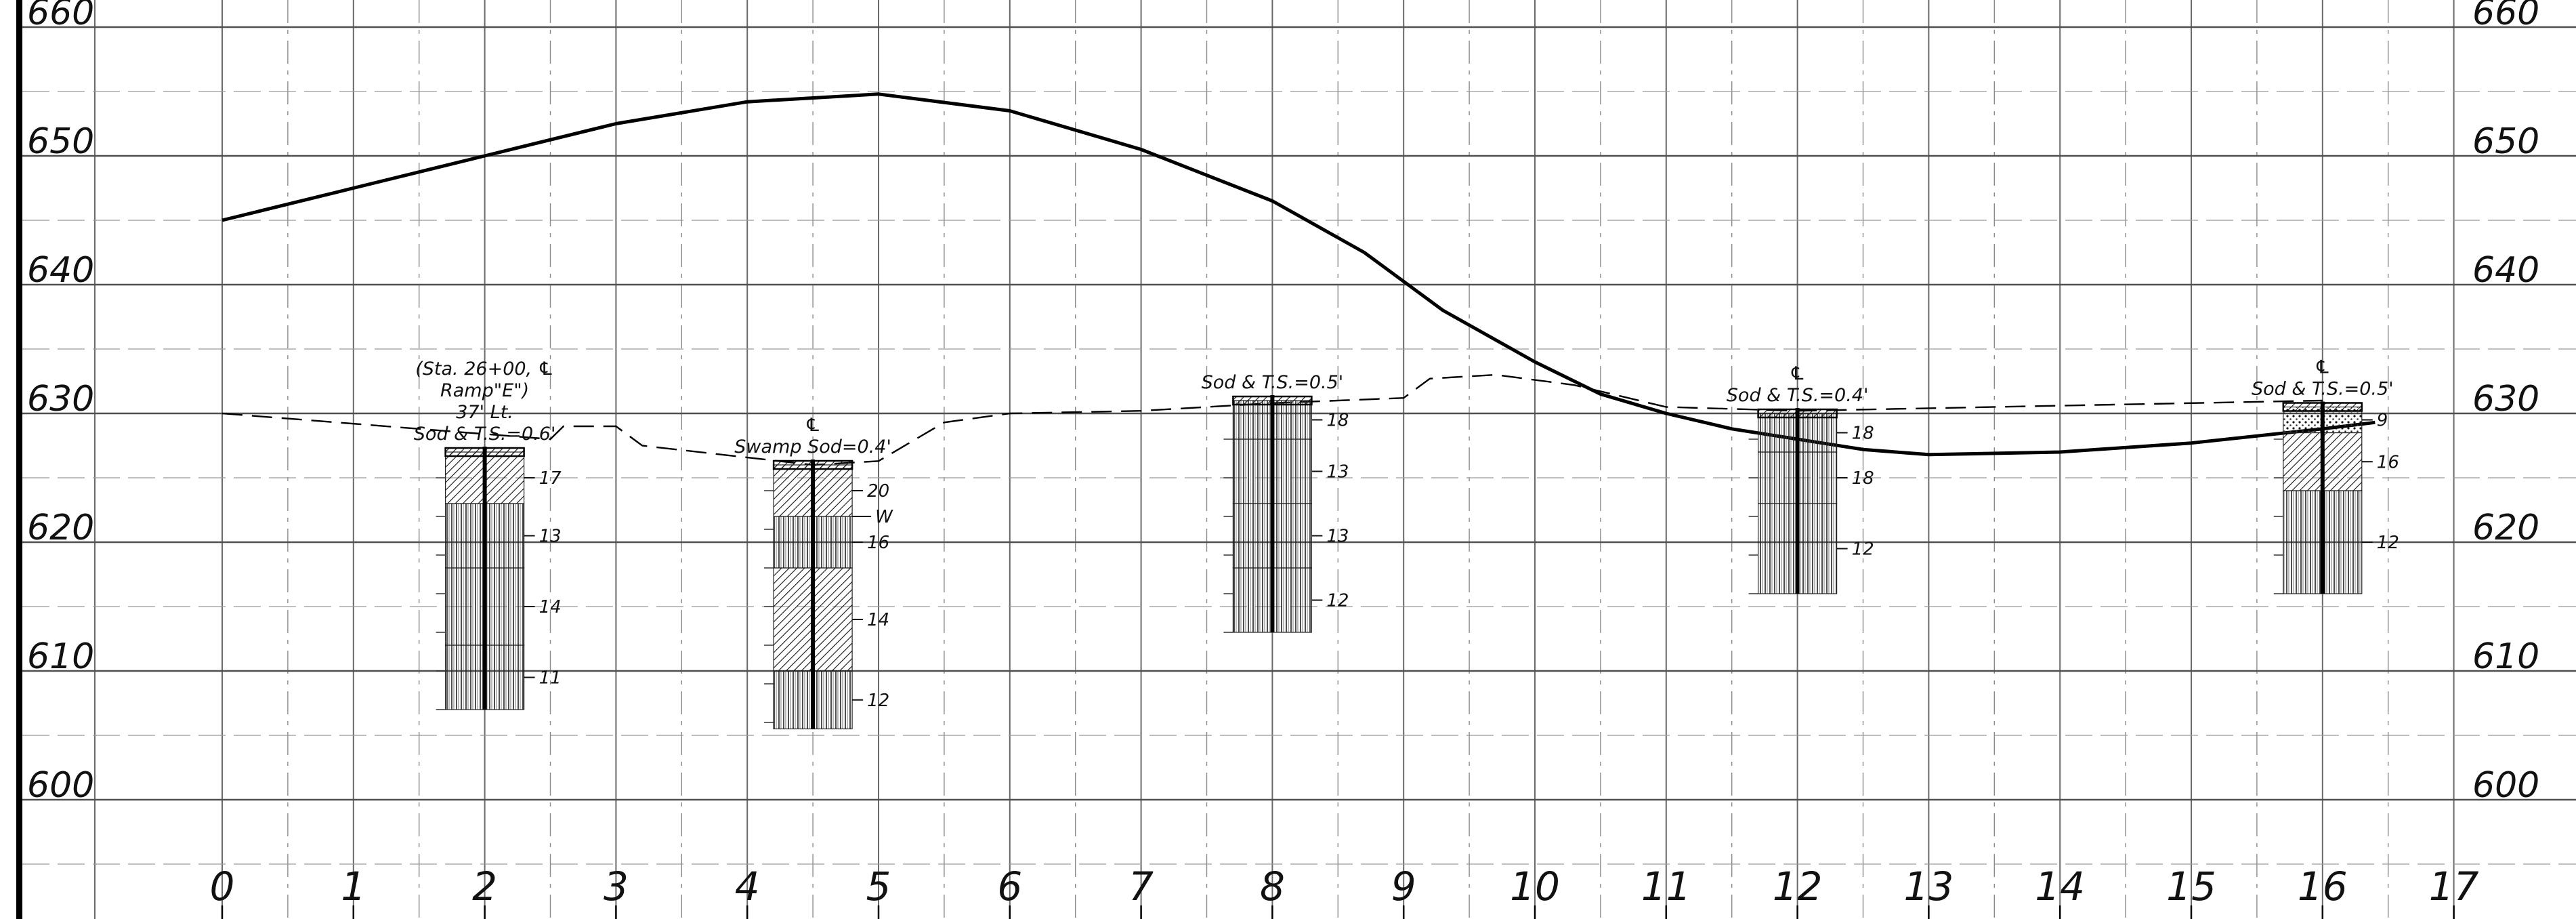 The image size is (2576, 919). What do you see at coordinates (1272, 886) in the screenshot?
I see `station-label: 8` at bounding box center [1272, 886].